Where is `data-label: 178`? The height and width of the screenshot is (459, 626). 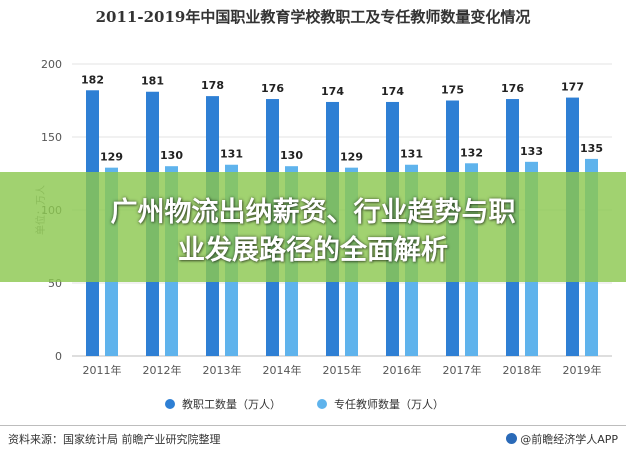 data-label: 178 is located at coordinates (212, 85).